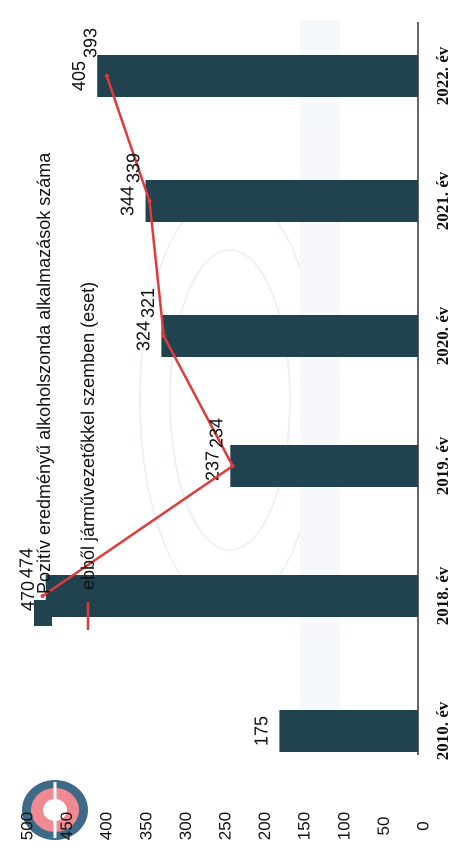  What do you see at coordinates (185, 826) in the screenshot?
I see `value-tick-label: 300` at bounding box center [185, 826].